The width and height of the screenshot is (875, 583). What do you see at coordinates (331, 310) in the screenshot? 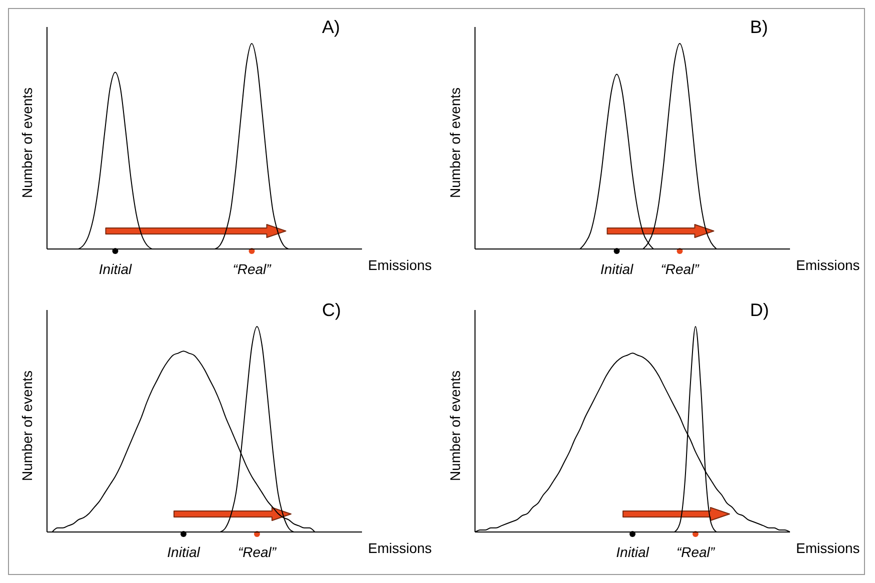
I see `chart-title: C)` at bounding box center [331, 310].